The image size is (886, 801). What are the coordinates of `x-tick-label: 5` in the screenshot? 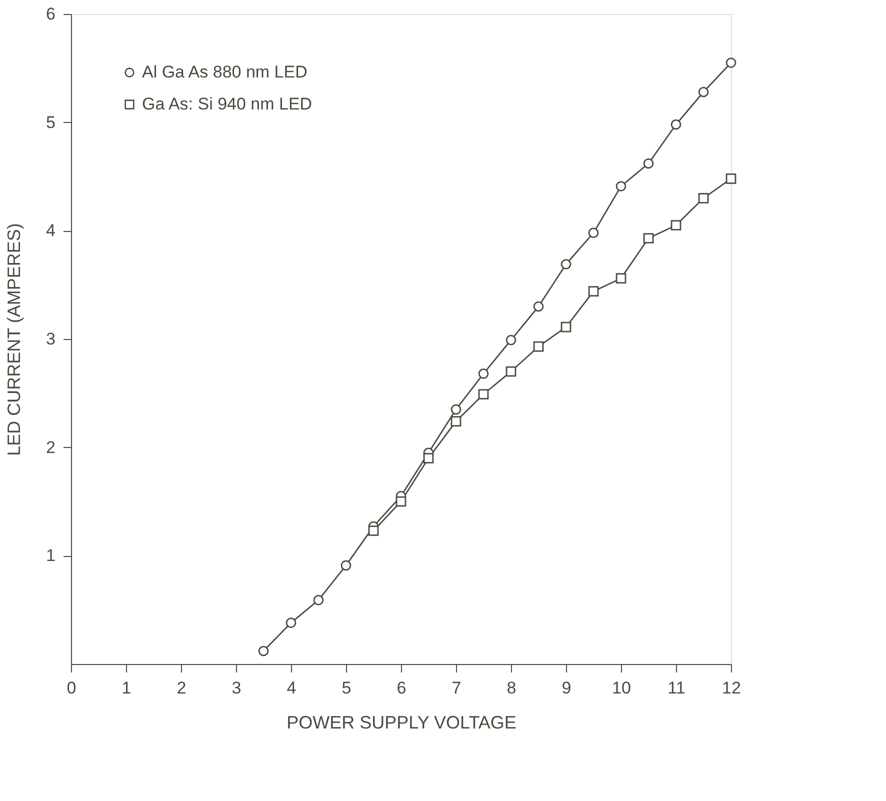 It's located at (347, 688).